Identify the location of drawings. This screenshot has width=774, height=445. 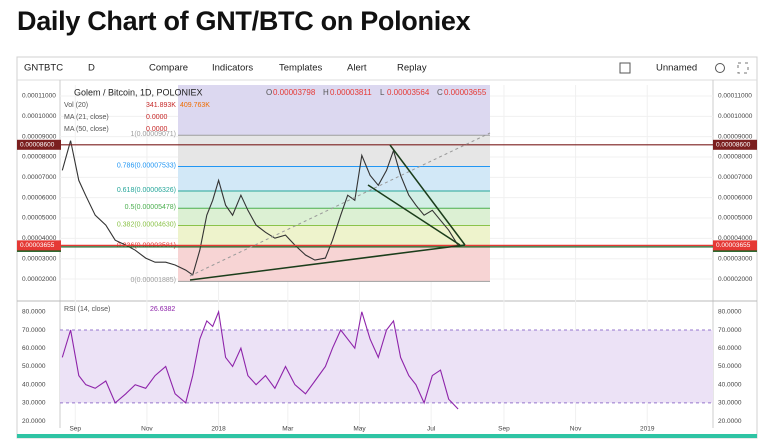
(340, 206).